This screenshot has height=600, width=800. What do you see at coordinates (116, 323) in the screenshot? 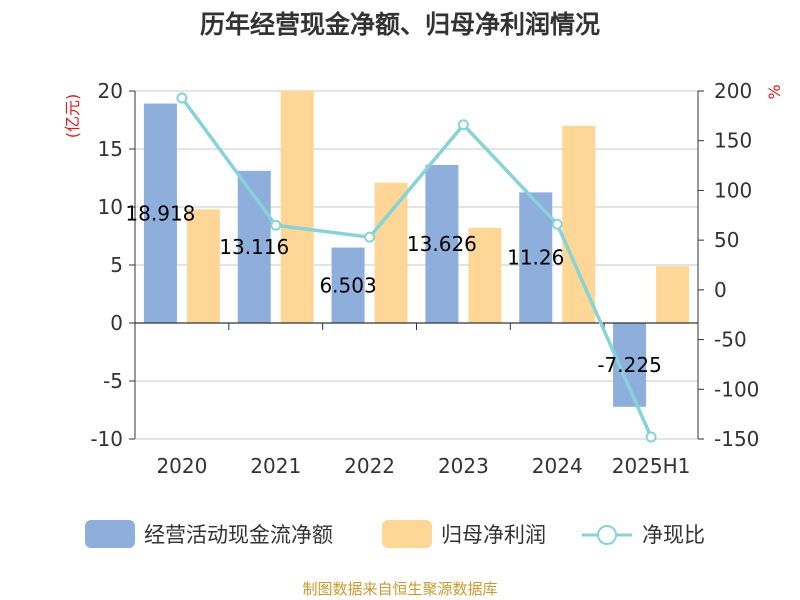
I see `left-tick-label: 0` at bounding box center [116, 323].